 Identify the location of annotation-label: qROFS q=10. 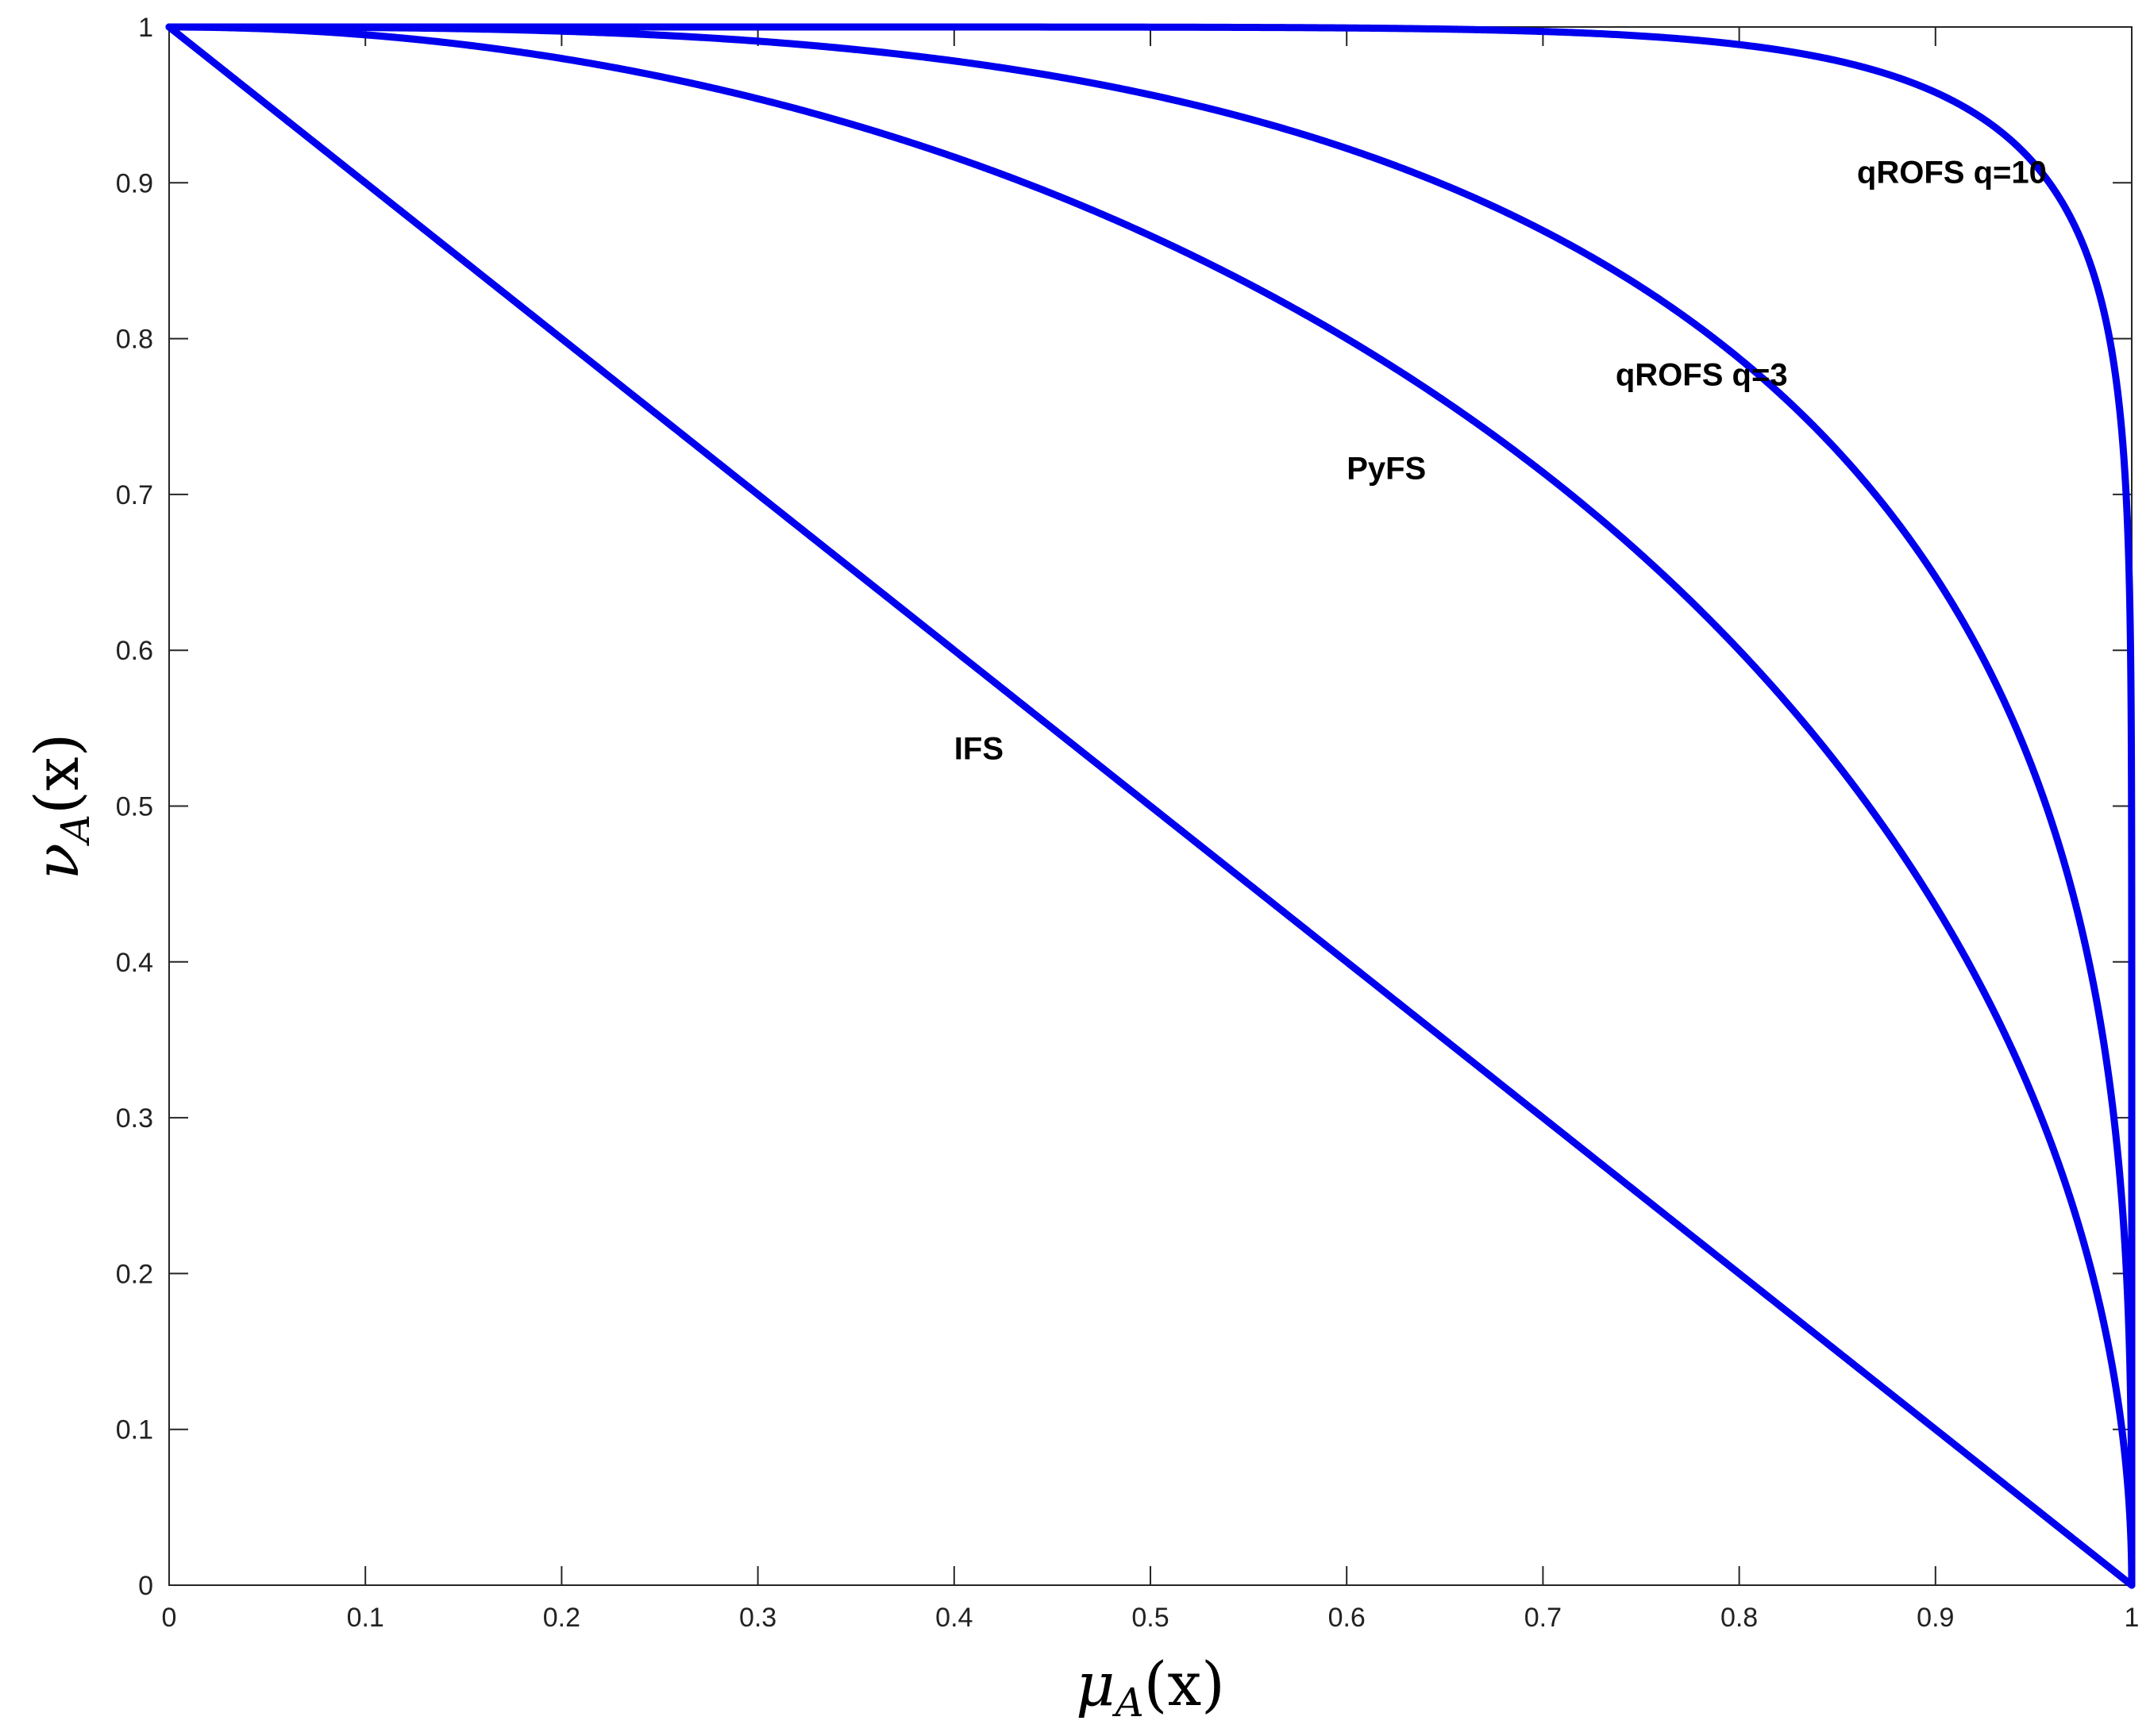
(1952, 172).